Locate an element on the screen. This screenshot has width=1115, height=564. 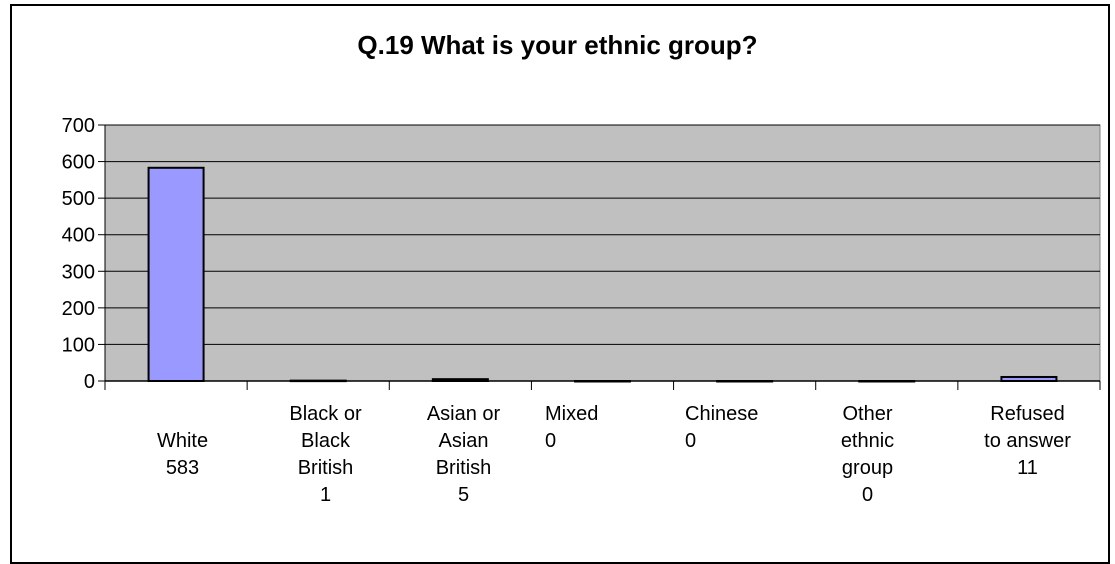
y-axis: 0 100 200 300 400 500 600 700 is located at coordinates (84, 254).